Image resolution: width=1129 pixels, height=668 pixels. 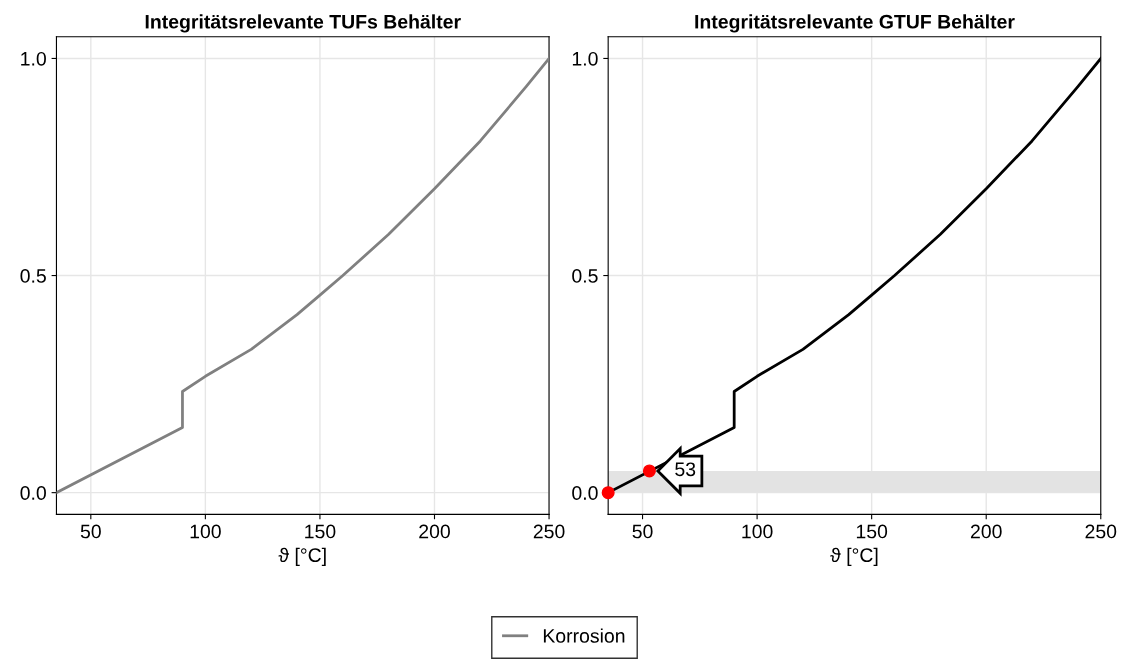 I want to click on chart-title: Integritätsrelevante TUFs Behälter, so click(x=303, y=23).